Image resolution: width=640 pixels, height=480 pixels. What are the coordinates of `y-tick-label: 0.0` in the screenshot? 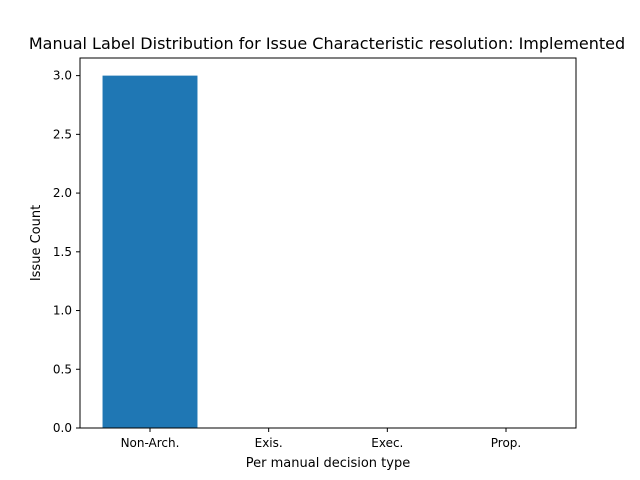 It's located at (62, 428).